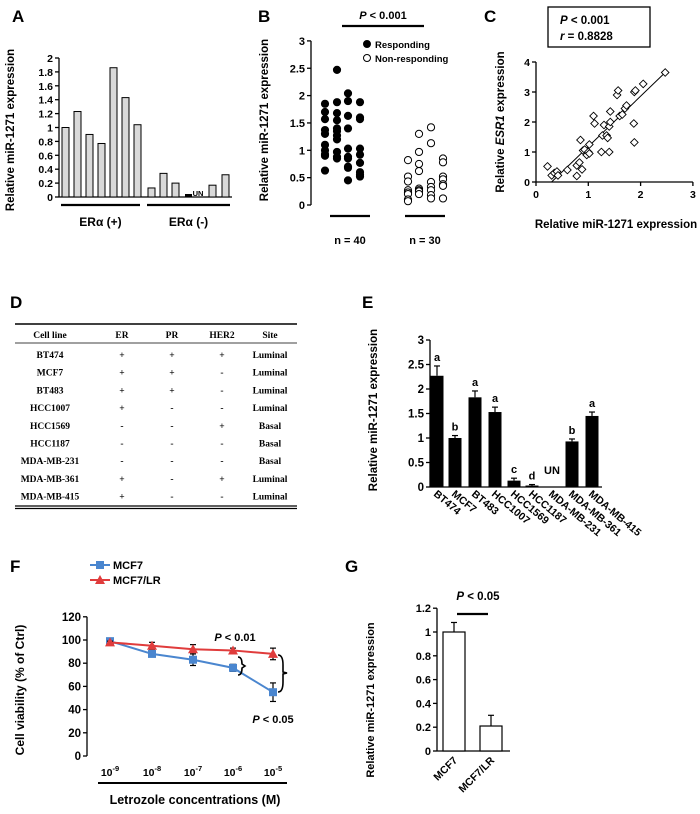 This screenshot has width=700, height=814. Describe the element at coordinates (402, 45) in the screenshot. I see `legend-label: Responding` at that location.